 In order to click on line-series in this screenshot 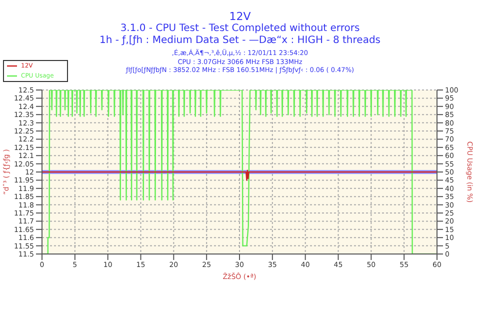, I will do `click(239, 175)`.